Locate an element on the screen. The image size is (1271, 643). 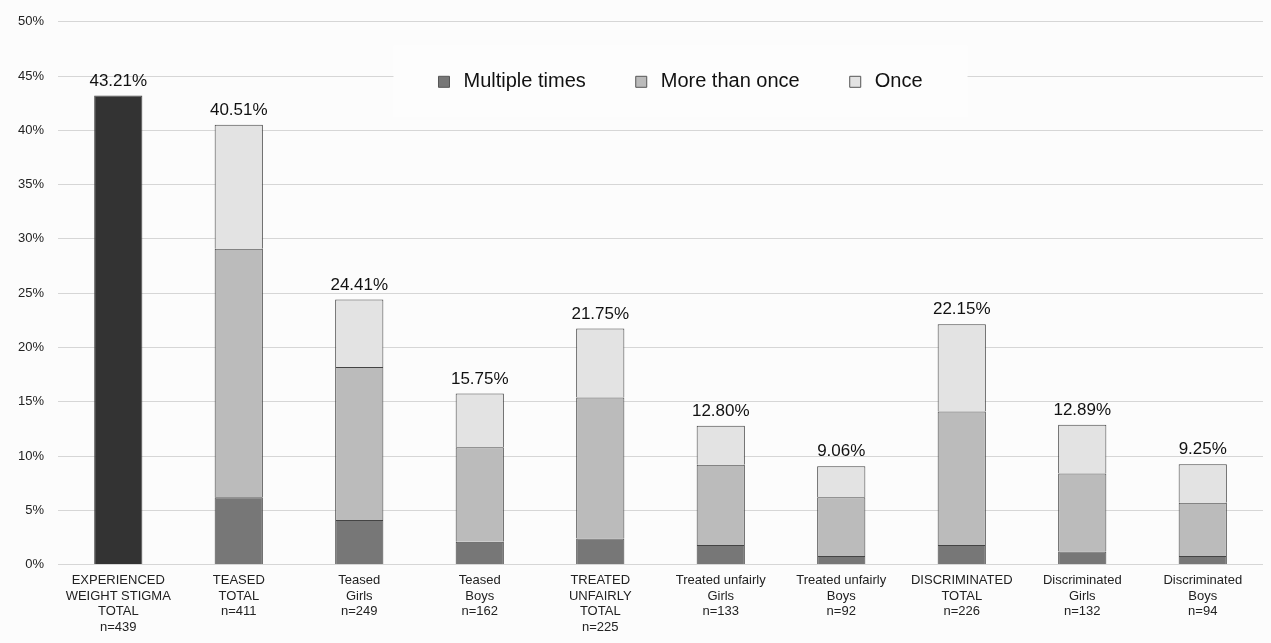
x-tick-label: DISCRIMINATED TOTAL n=226 is located at coordinates (961, 595).